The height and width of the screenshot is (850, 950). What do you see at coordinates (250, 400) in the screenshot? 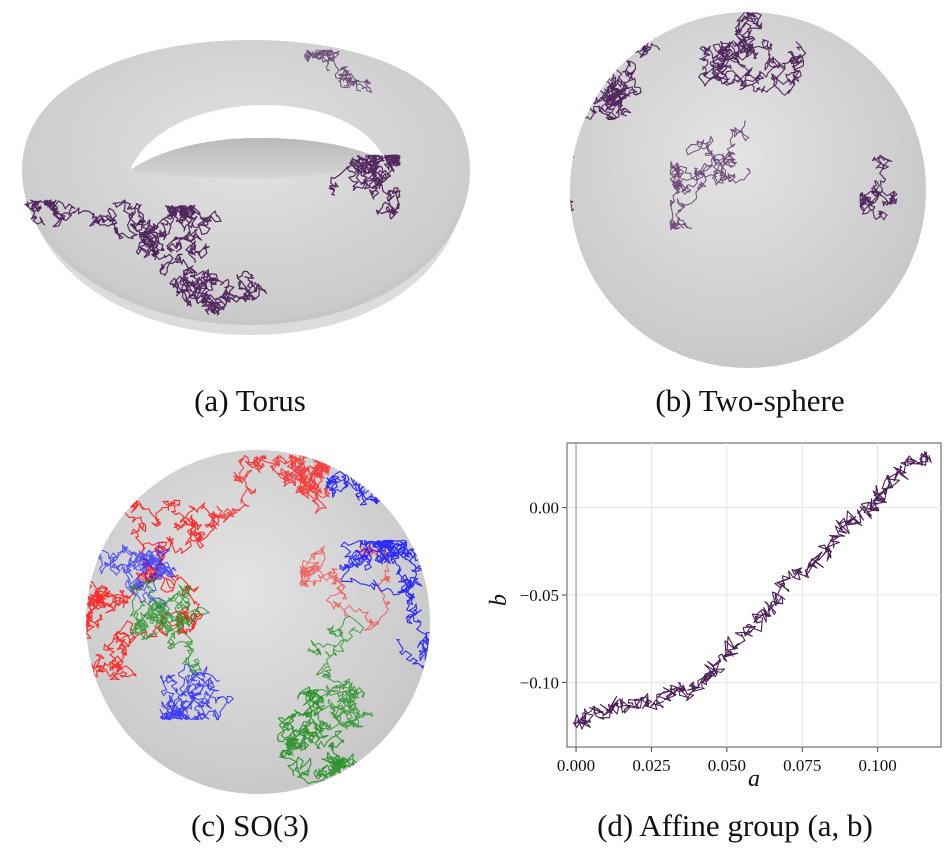
I see `caption-a: (a) Torus` at bounding box center [250, 400].